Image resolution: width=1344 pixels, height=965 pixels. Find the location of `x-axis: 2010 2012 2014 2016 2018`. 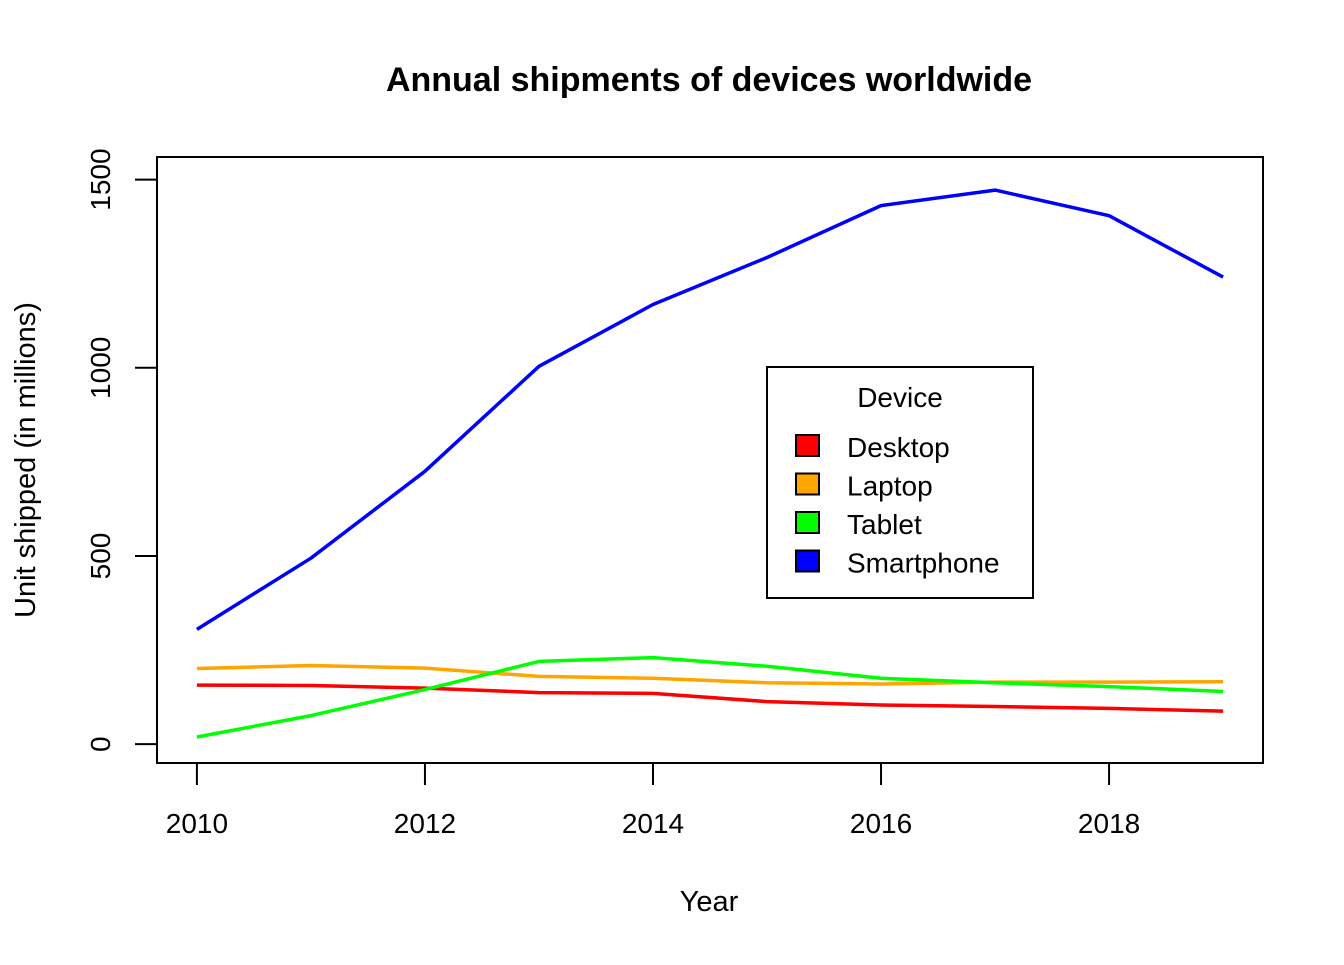

x-axis: 2010 2012 2014 2016 2018 is located at coordinates (653, 800).